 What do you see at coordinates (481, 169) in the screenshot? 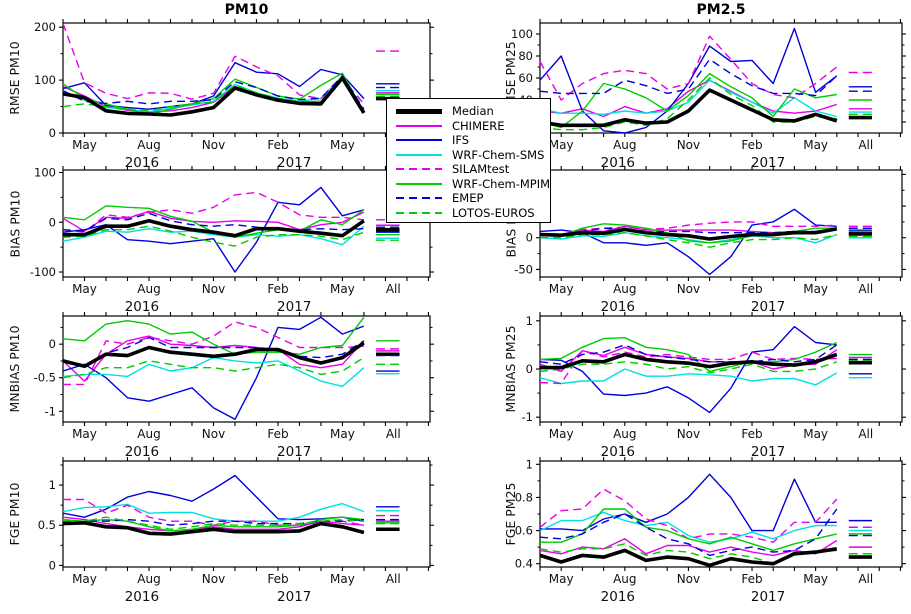
I see `legend-label-silamtest: SILAMtest` at bounding box center [481, 169].